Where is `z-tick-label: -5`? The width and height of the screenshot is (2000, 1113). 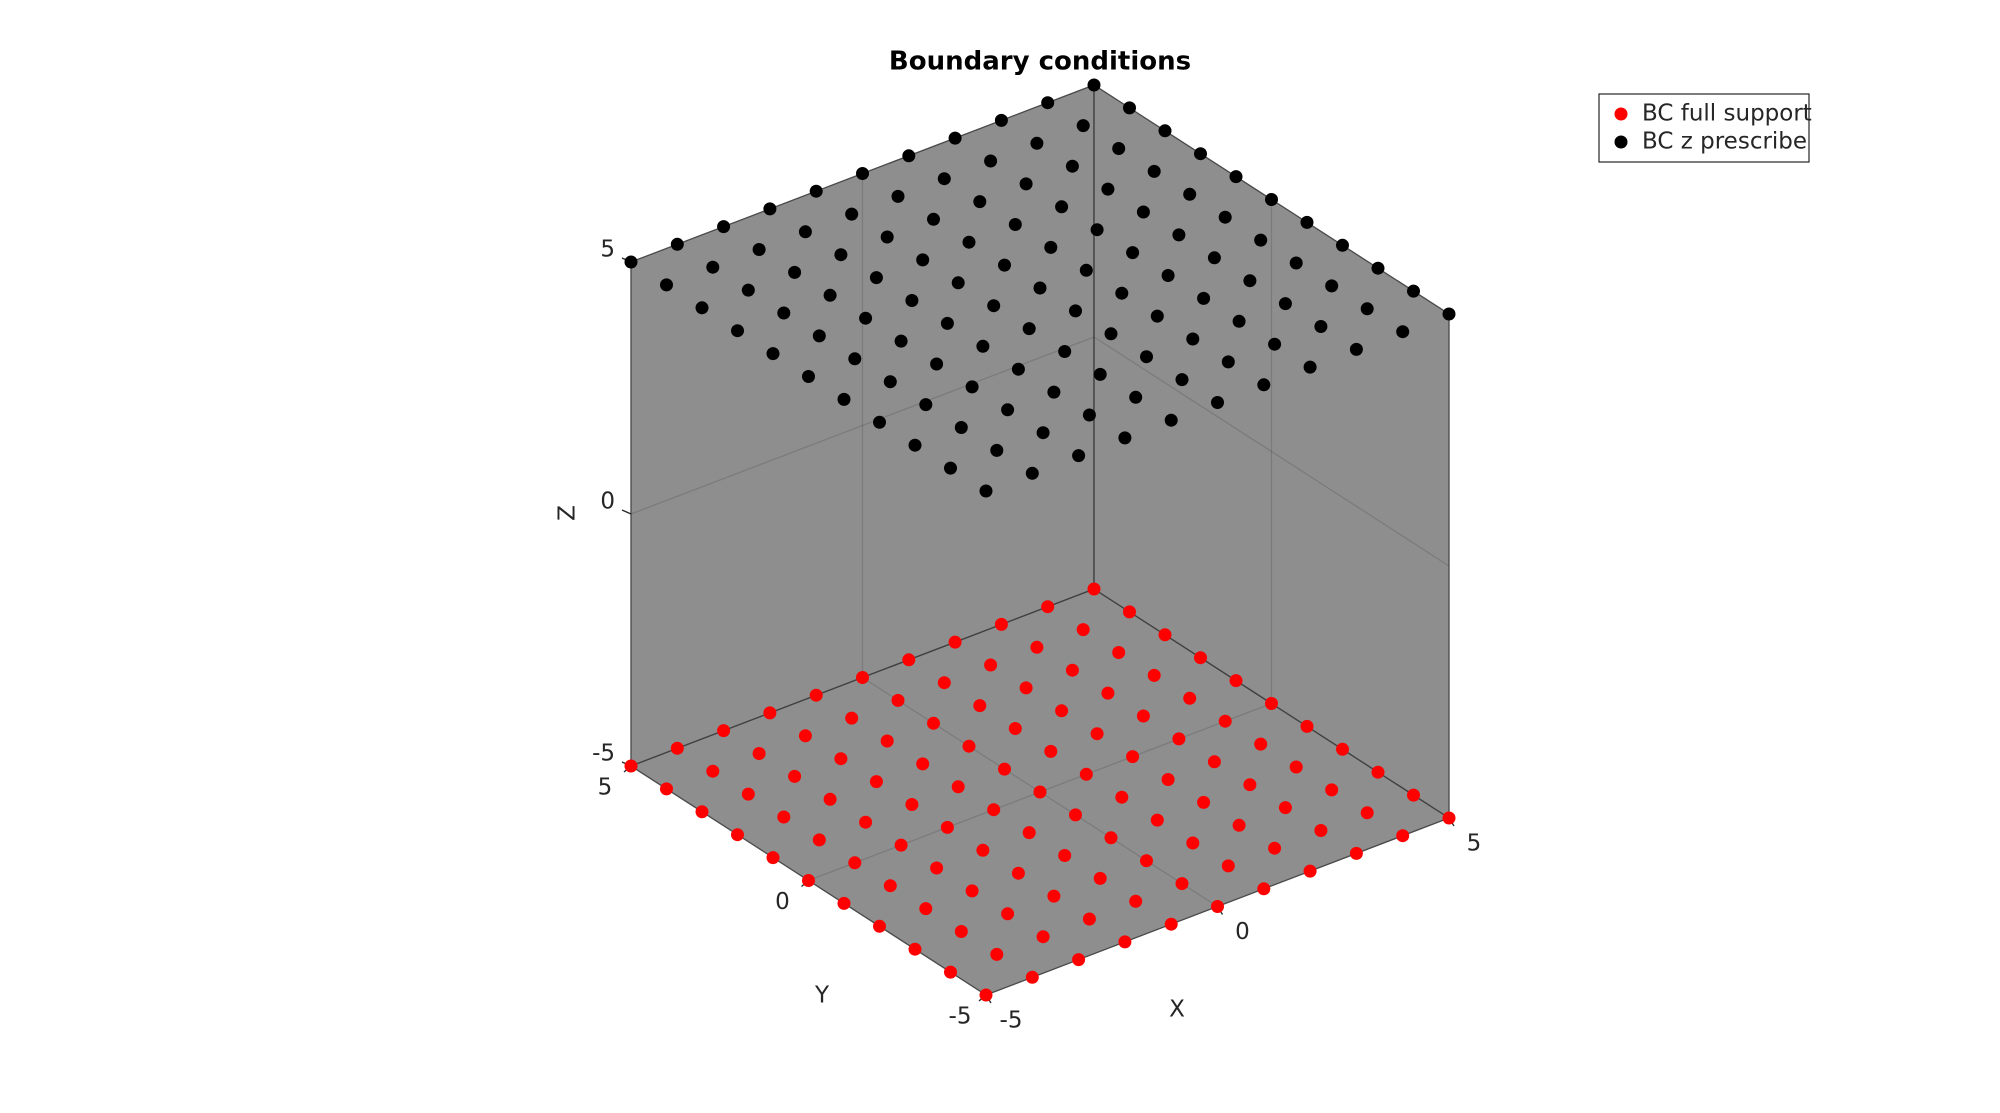
z-tick-label: -5 is located at coordinates (603, 754).